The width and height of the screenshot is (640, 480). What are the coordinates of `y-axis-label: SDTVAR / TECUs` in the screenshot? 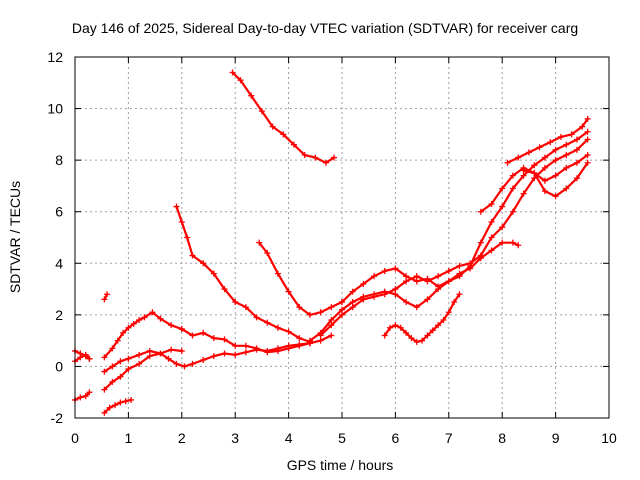 It's located at (15, 237).